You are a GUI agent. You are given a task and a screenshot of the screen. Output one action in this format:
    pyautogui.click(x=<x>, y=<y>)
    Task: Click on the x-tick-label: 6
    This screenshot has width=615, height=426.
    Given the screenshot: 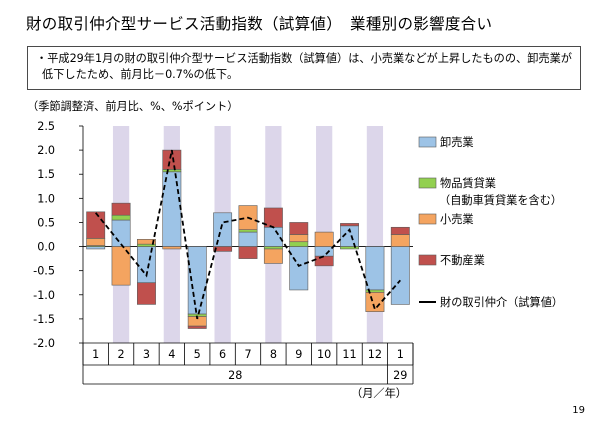 What is the action you would take?
    pyautogui.click(x=222, y=354)
    